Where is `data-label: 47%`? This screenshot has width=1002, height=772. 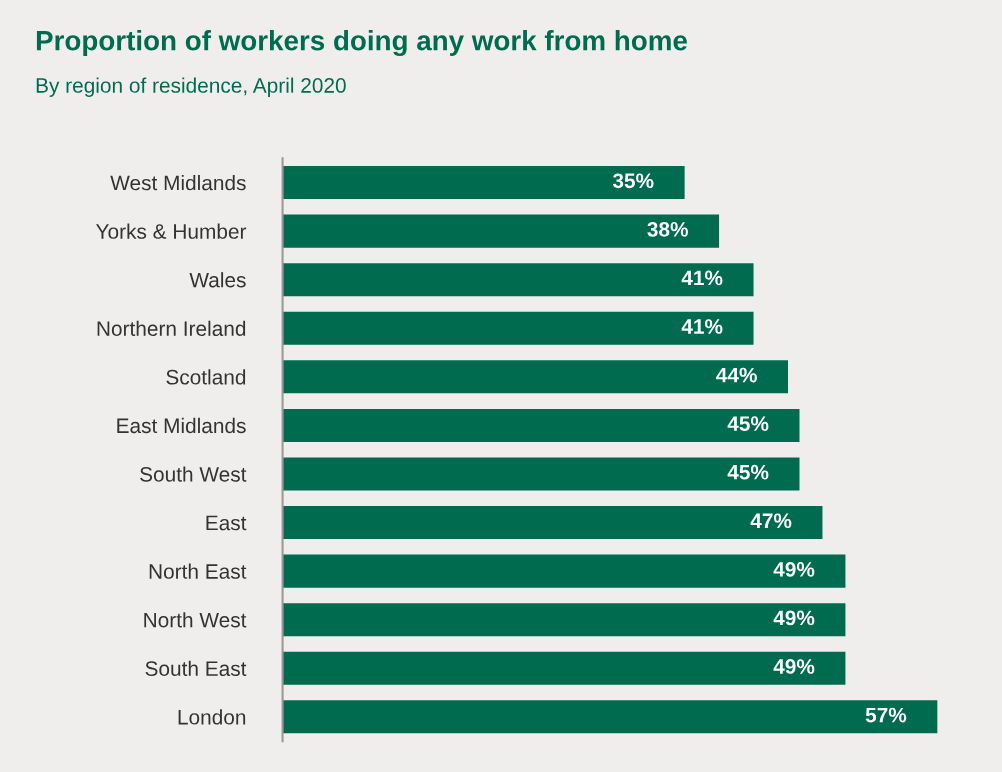
data-label: 47% is located at coordinates (771, 521).